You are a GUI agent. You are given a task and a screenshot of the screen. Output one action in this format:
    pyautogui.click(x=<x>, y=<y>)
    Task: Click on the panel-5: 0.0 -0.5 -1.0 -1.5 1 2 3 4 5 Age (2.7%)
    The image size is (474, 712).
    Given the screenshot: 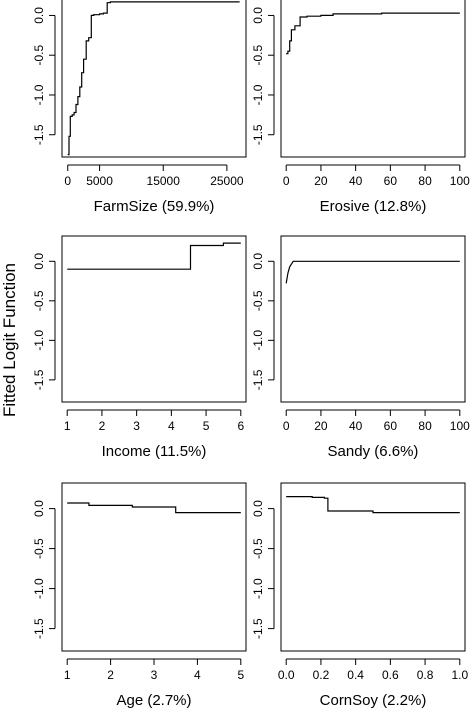 What is the action you would take?
    pyautogui.click(x=139, y=595)
    